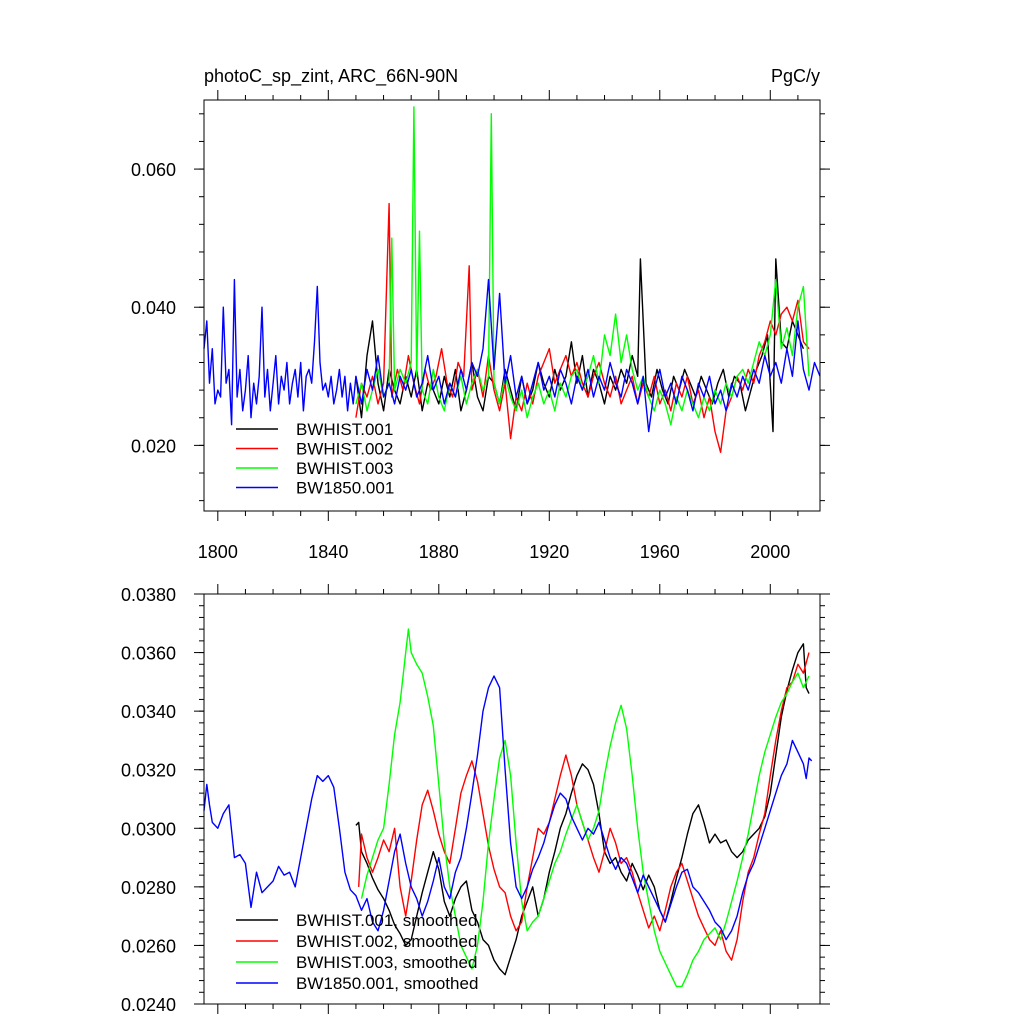 The width and height of the screenshot is (1024, 1024). Describe the element at coordinates (345, 488) in the screenshot. I see `top-legend-label: BW1850.001` at that location.